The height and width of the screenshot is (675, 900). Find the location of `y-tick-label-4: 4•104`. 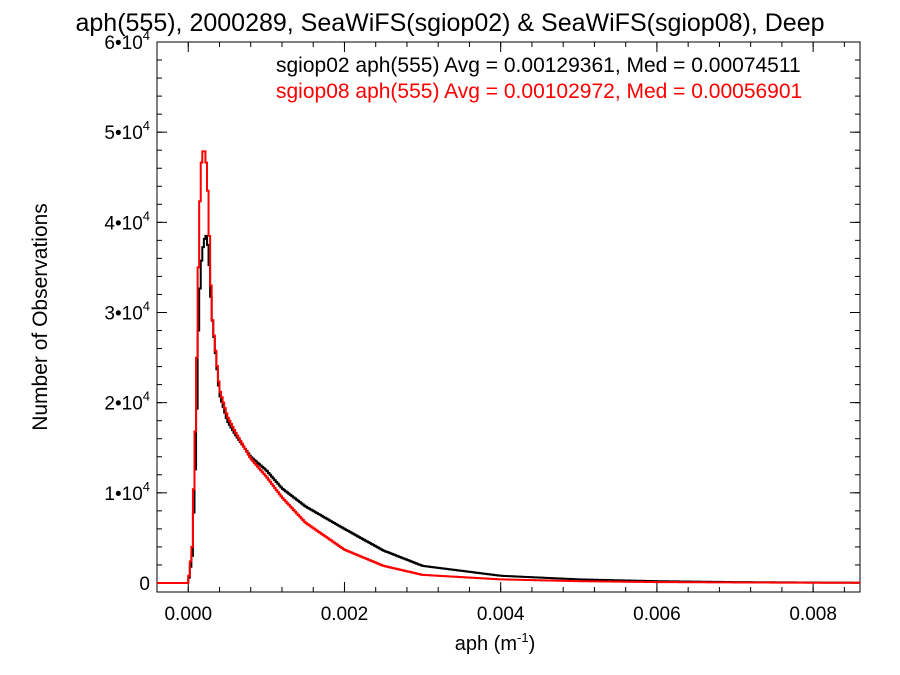

y-tick-label-4: 4•104 is located at coordinates (127, 221).